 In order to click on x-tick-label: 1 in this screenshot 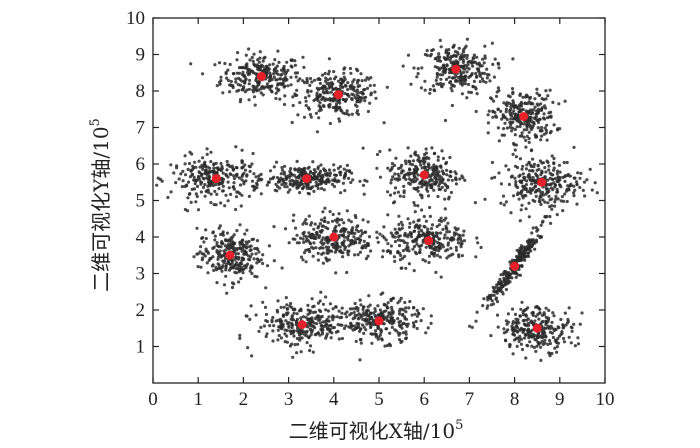, I will do `click(198, 399)`.